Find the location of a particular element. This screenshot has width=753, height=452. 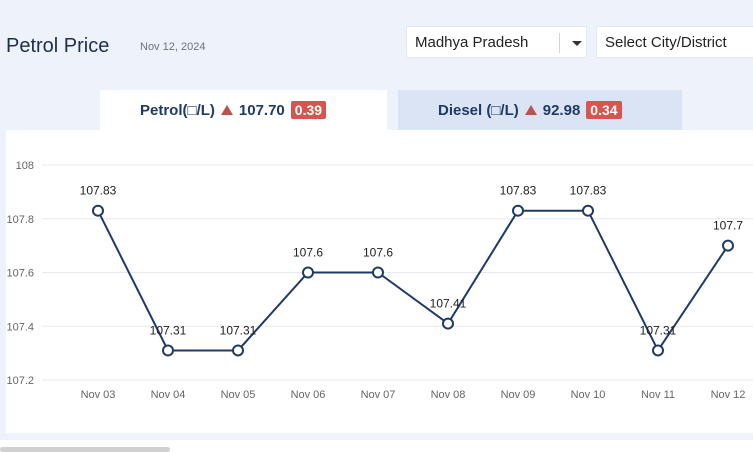

x-tick-label: Nov 09 is located at coordinates (518, 395).